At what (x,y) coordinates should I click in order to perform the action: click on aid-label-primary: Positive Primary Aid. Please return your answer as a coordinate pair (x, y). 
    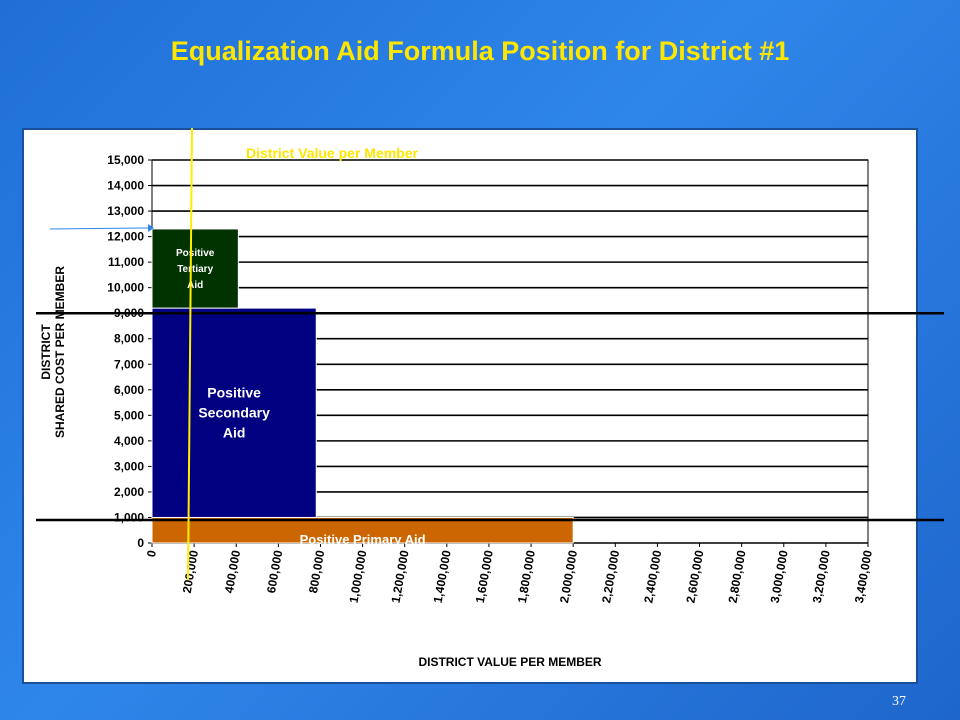
    Looking at the image, I should click on (363, 539).